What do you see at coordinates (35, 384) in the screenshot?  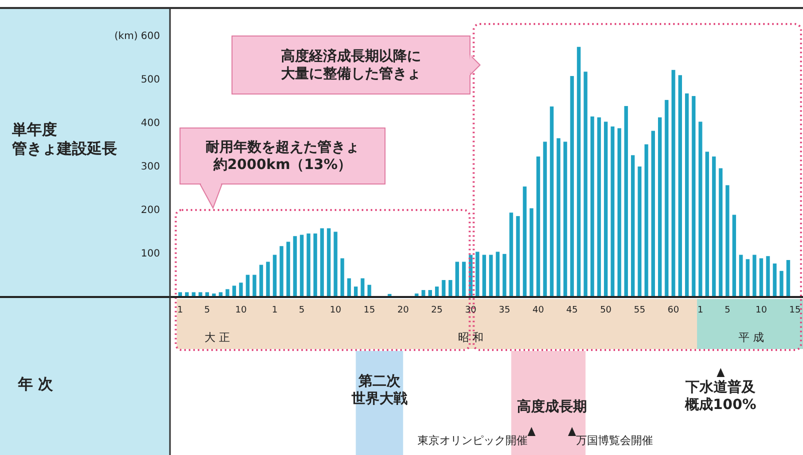 I see `text: 年 次` at bounding box center [35, 384].